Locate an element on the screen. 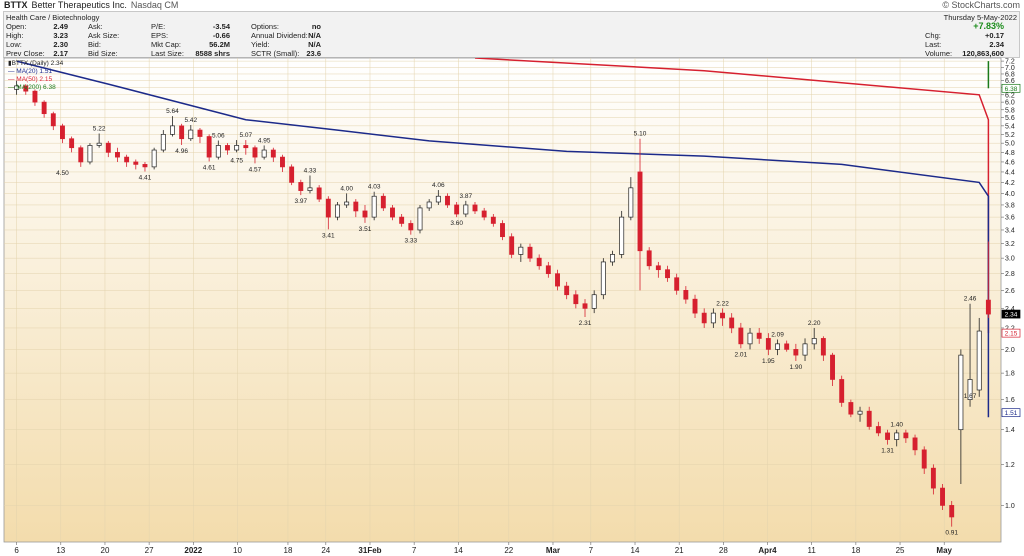 The height and width of the screenshot is (556, 1024). quote-date: Thursday 5-May-2022 is located at coordinates (980, 17).